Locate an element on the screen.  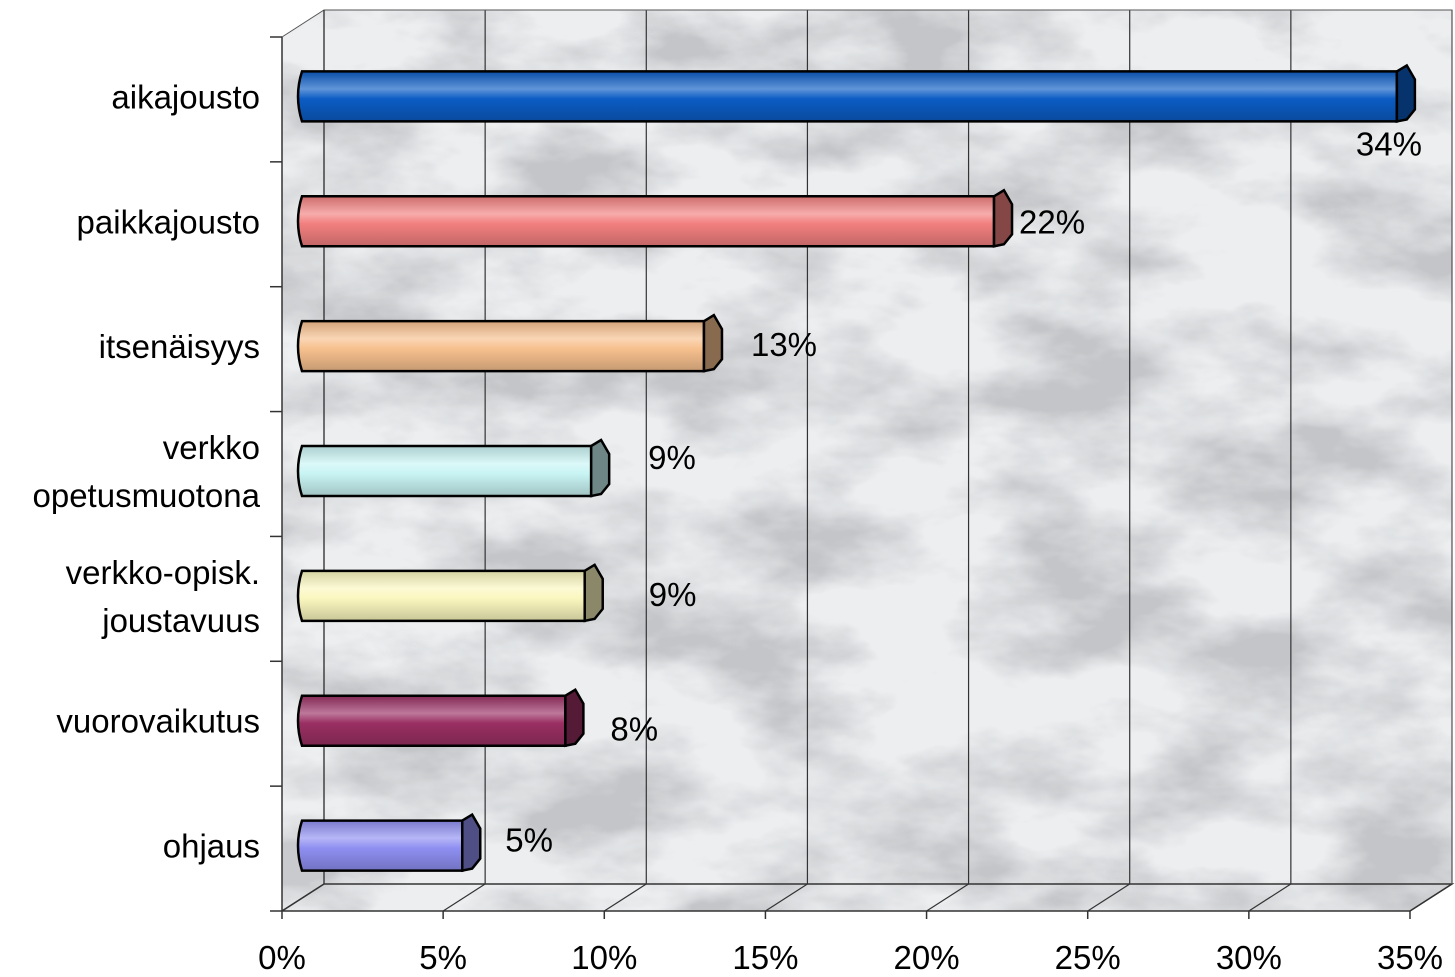
category-label: verkko-opisk. is located at coordinates (163, 572).